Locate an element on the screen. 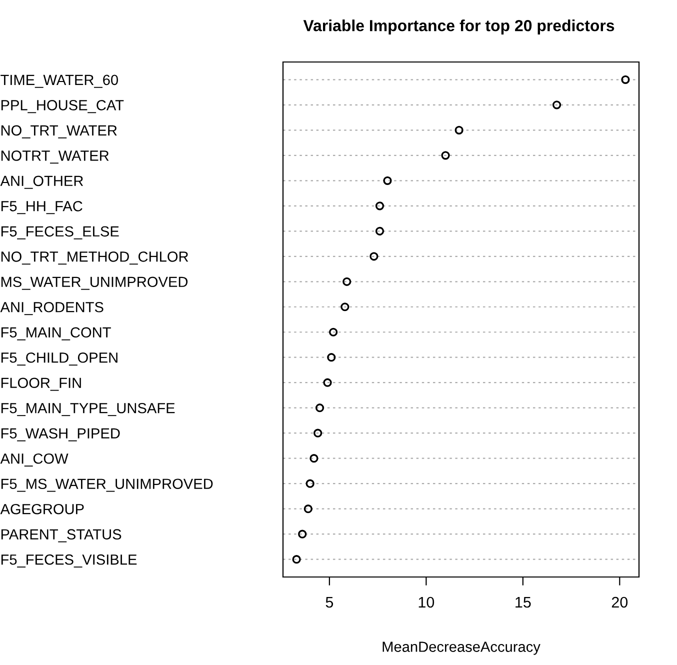  chart-title: Variable Importance for top 20 predictors is located at coordinates (458, 27).